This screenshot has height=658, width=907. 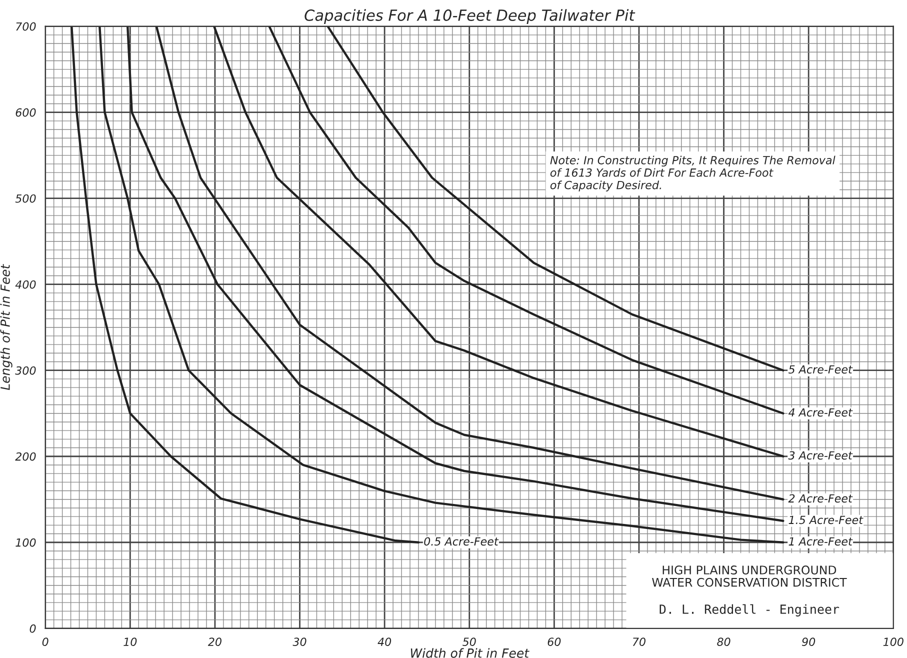 I want to click on y-tick-label: 100, so click(x=26, y=542).